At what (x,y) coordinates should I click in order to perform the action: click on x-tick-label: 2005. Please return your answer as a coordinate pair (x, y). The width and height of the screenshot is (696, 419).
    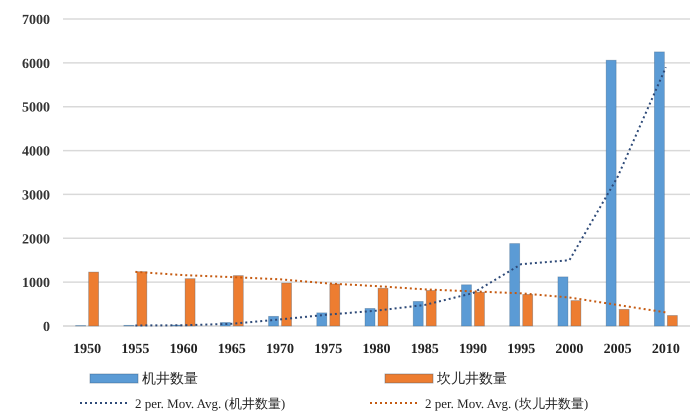
    Looking at the image, I should click on (618, 349).